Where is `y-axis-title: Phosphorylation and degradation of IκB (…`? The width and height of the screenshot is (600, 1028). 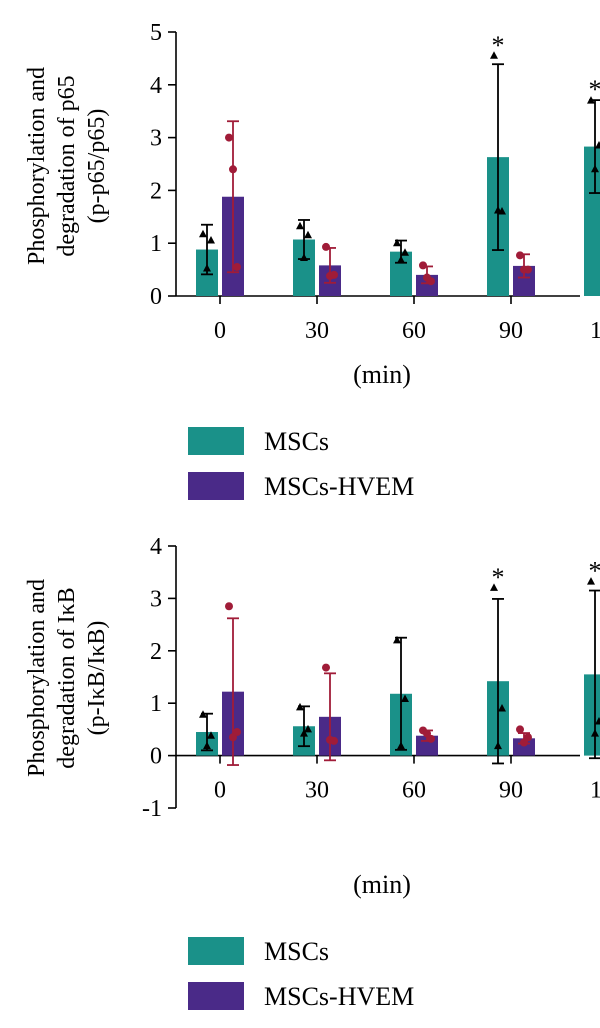
y-axis-title: Phosphorylation and degradation of IκB (… is located at coordinates (67, 678).